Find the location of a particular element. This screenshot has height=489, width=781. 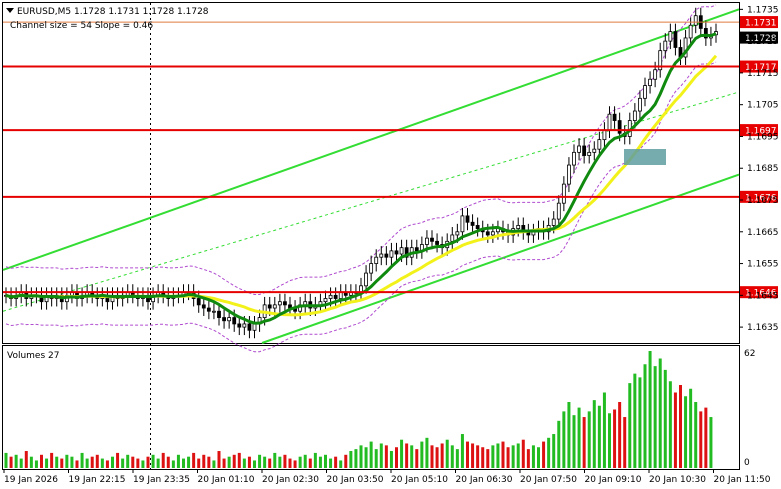

current-price-label: 1.1728 is located at coordinates (761, 39).